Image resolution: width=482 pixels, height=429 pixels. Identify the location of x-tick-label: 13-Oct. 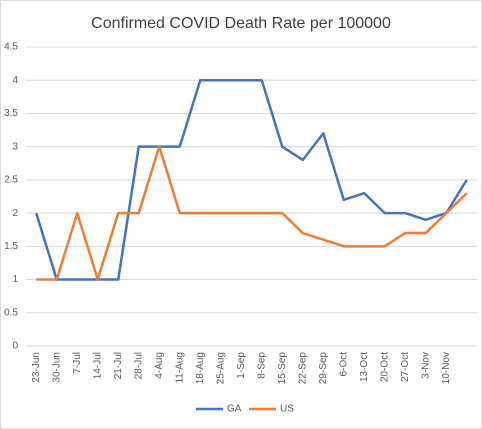
(364, 367).